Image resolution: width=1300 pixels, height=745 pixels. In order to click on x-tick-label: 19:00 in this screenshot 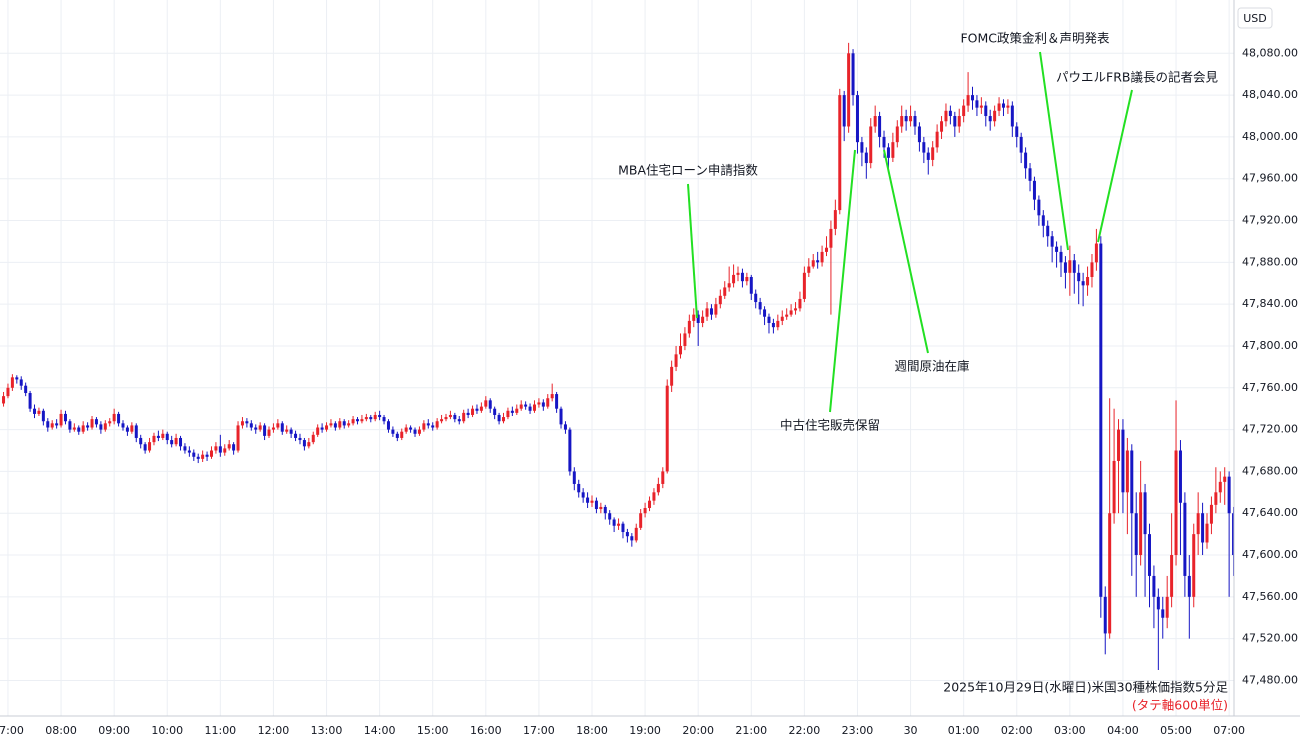, I will do `click(645, 730)`.